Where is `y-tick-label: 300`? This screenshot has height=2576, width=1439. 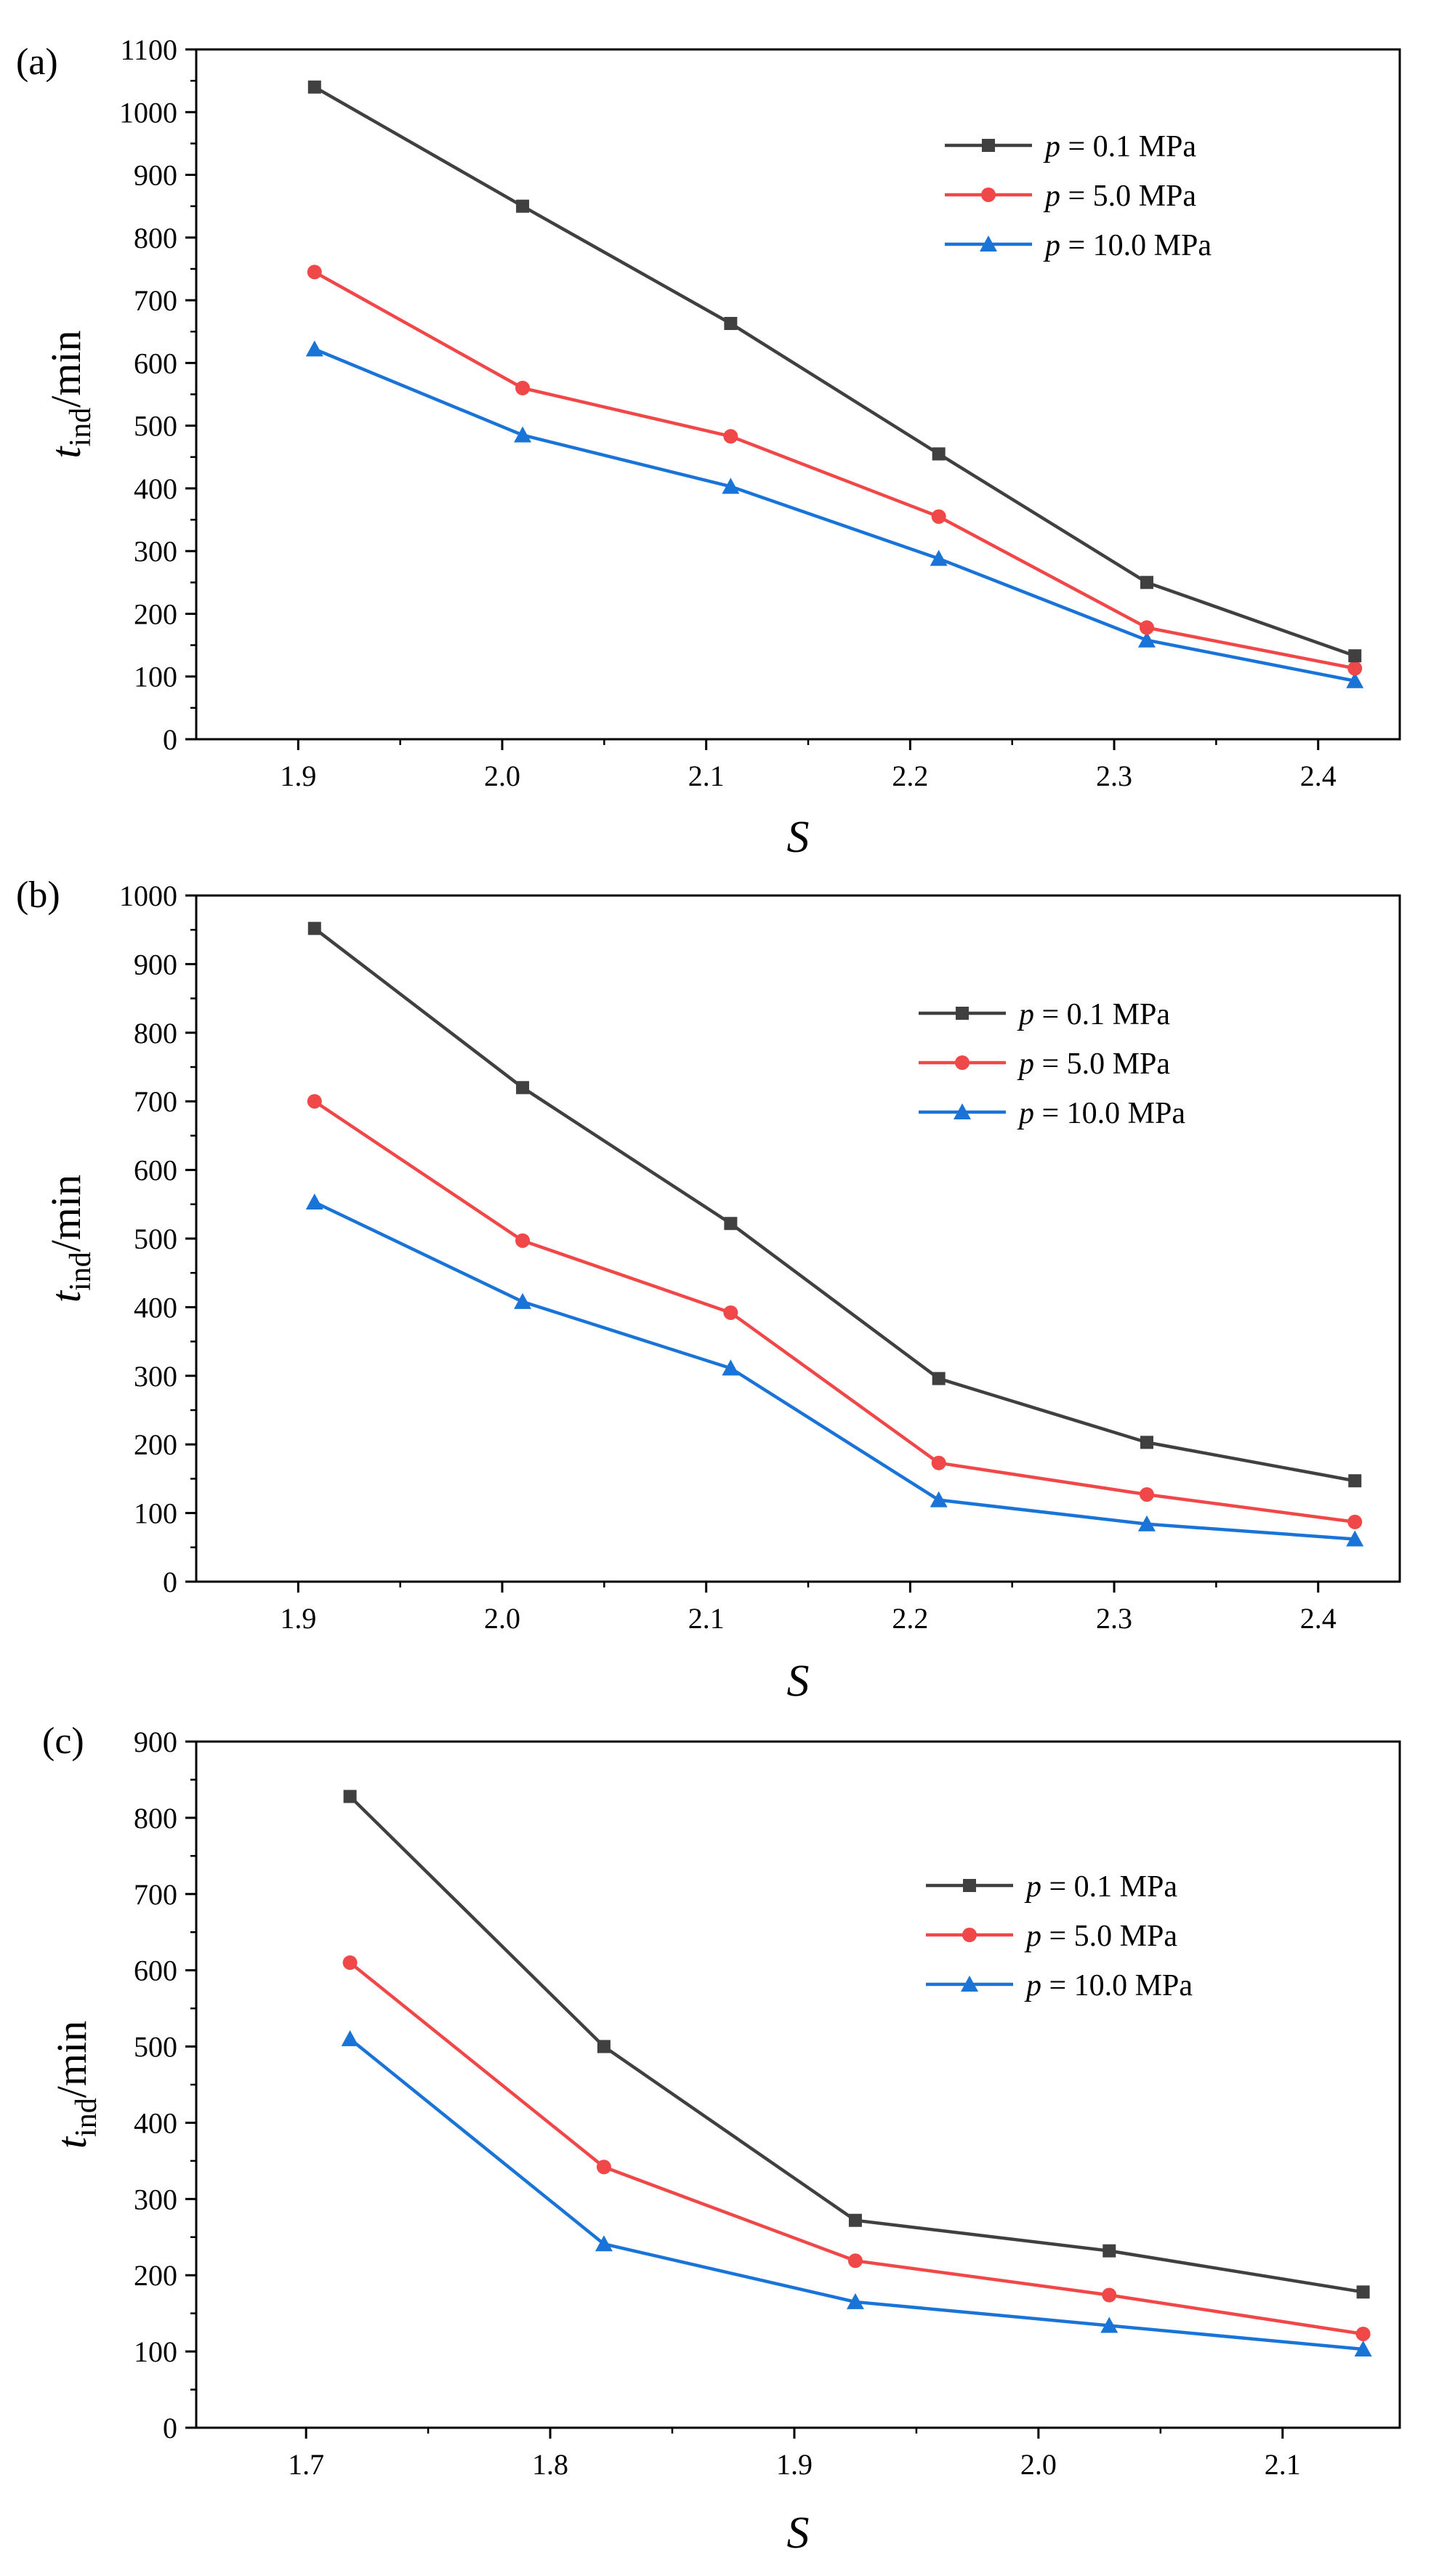
y-tick-label: 300 is located at coordinates (155, 551).